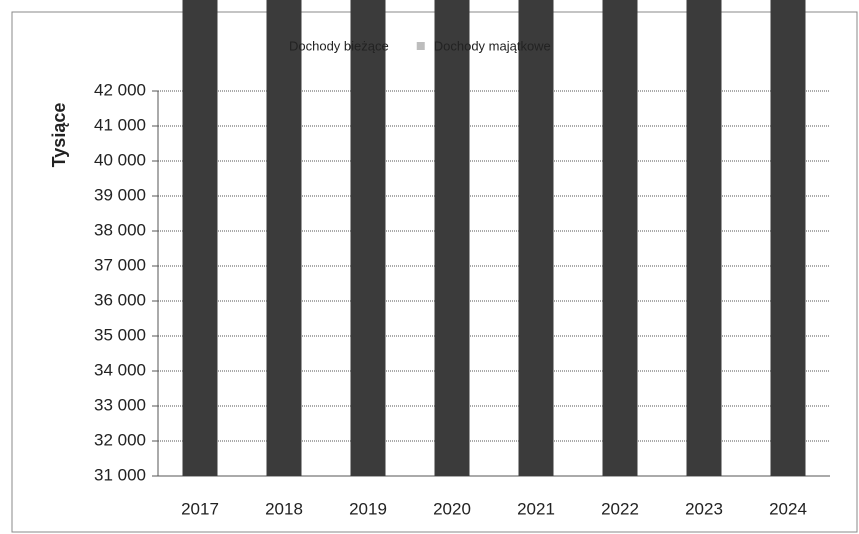  What do you see at coordinates (120, 124) in the screenshot?
I see `y-tick-label: 41 000` at bounding box center [120, 124].